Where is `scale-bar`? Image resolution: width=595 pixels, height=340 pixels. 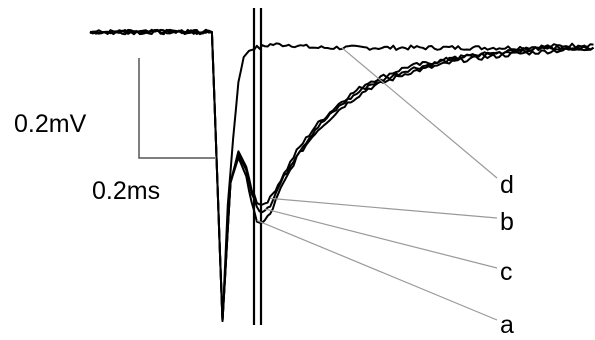
scale-bar is located at coordinates (176, 108).